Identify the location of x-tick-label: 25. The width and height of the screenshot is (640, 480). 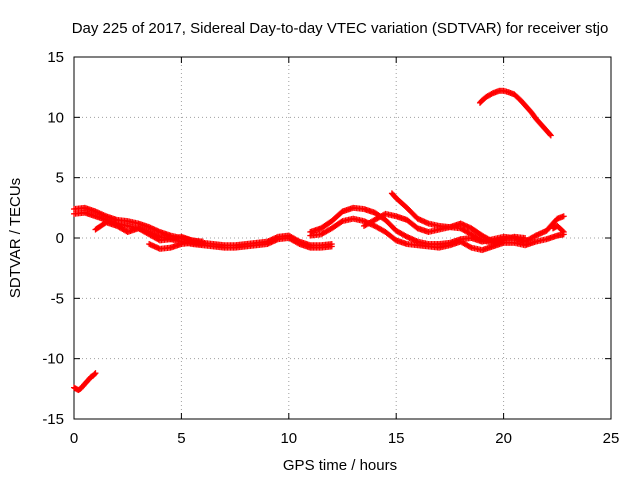
(611, 438).